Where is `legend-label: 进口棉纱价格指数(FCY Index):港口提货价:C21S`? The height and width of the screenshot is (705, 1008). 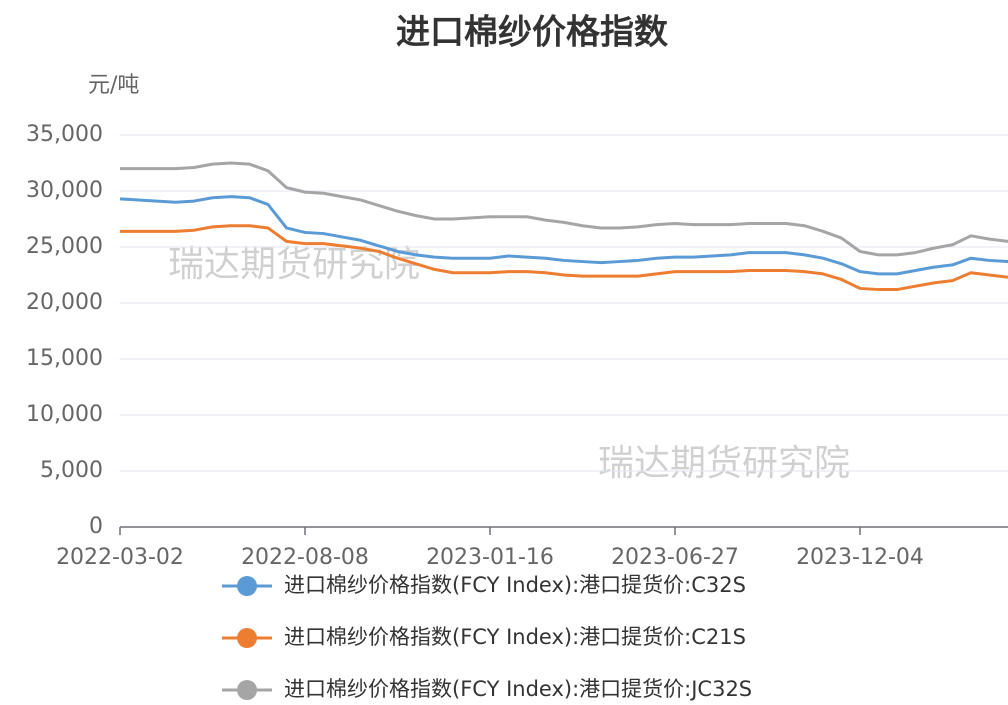
legend-label: 进口棉纱价格指数(FCY Index):港口提货价:C21S is located at coordinates (515, 637).